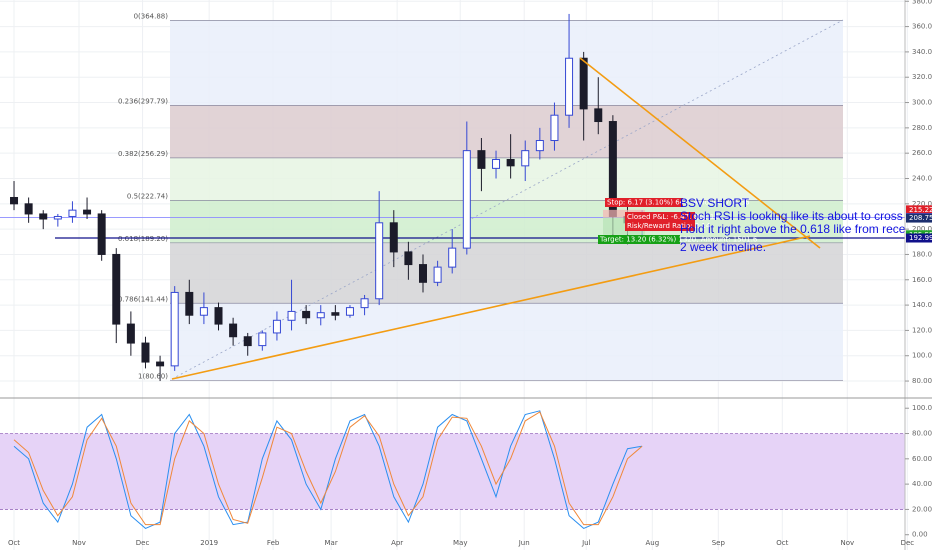 The width and height of the screenshot is (932, 550). What do you see at coordinates (922, 52) in the screenshot?
I see `y-tick-label: 340.00` at bounding box center [922, 52].